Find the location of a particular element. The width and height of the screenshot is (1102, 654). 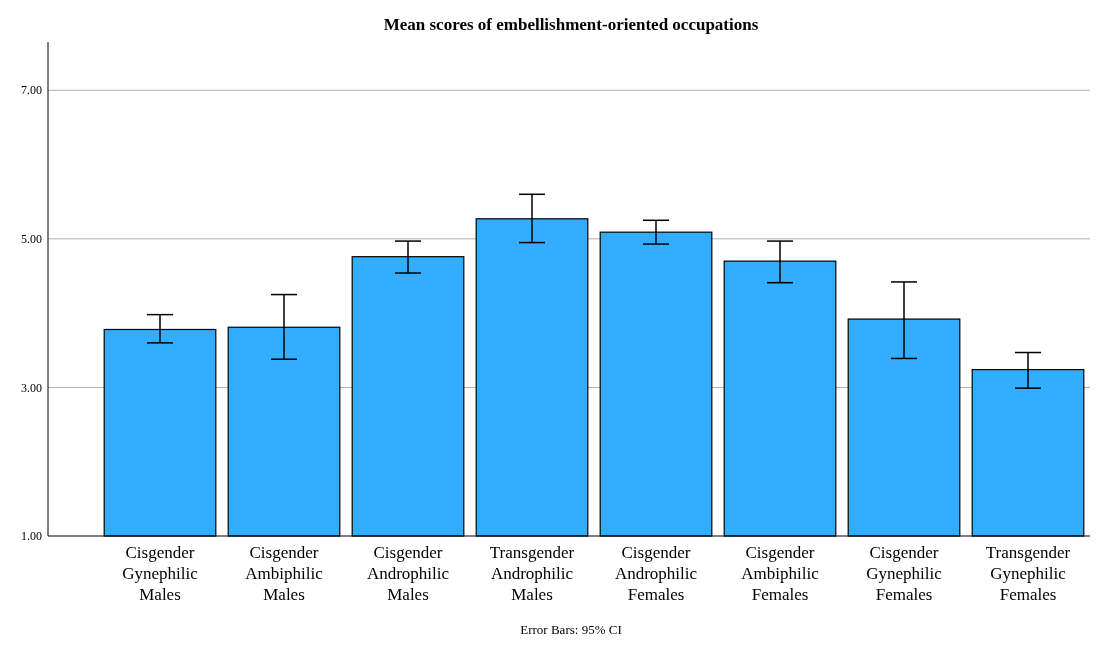

x-tick-label: Cisgender Androphilic Females is located at coordinates (656, 573).